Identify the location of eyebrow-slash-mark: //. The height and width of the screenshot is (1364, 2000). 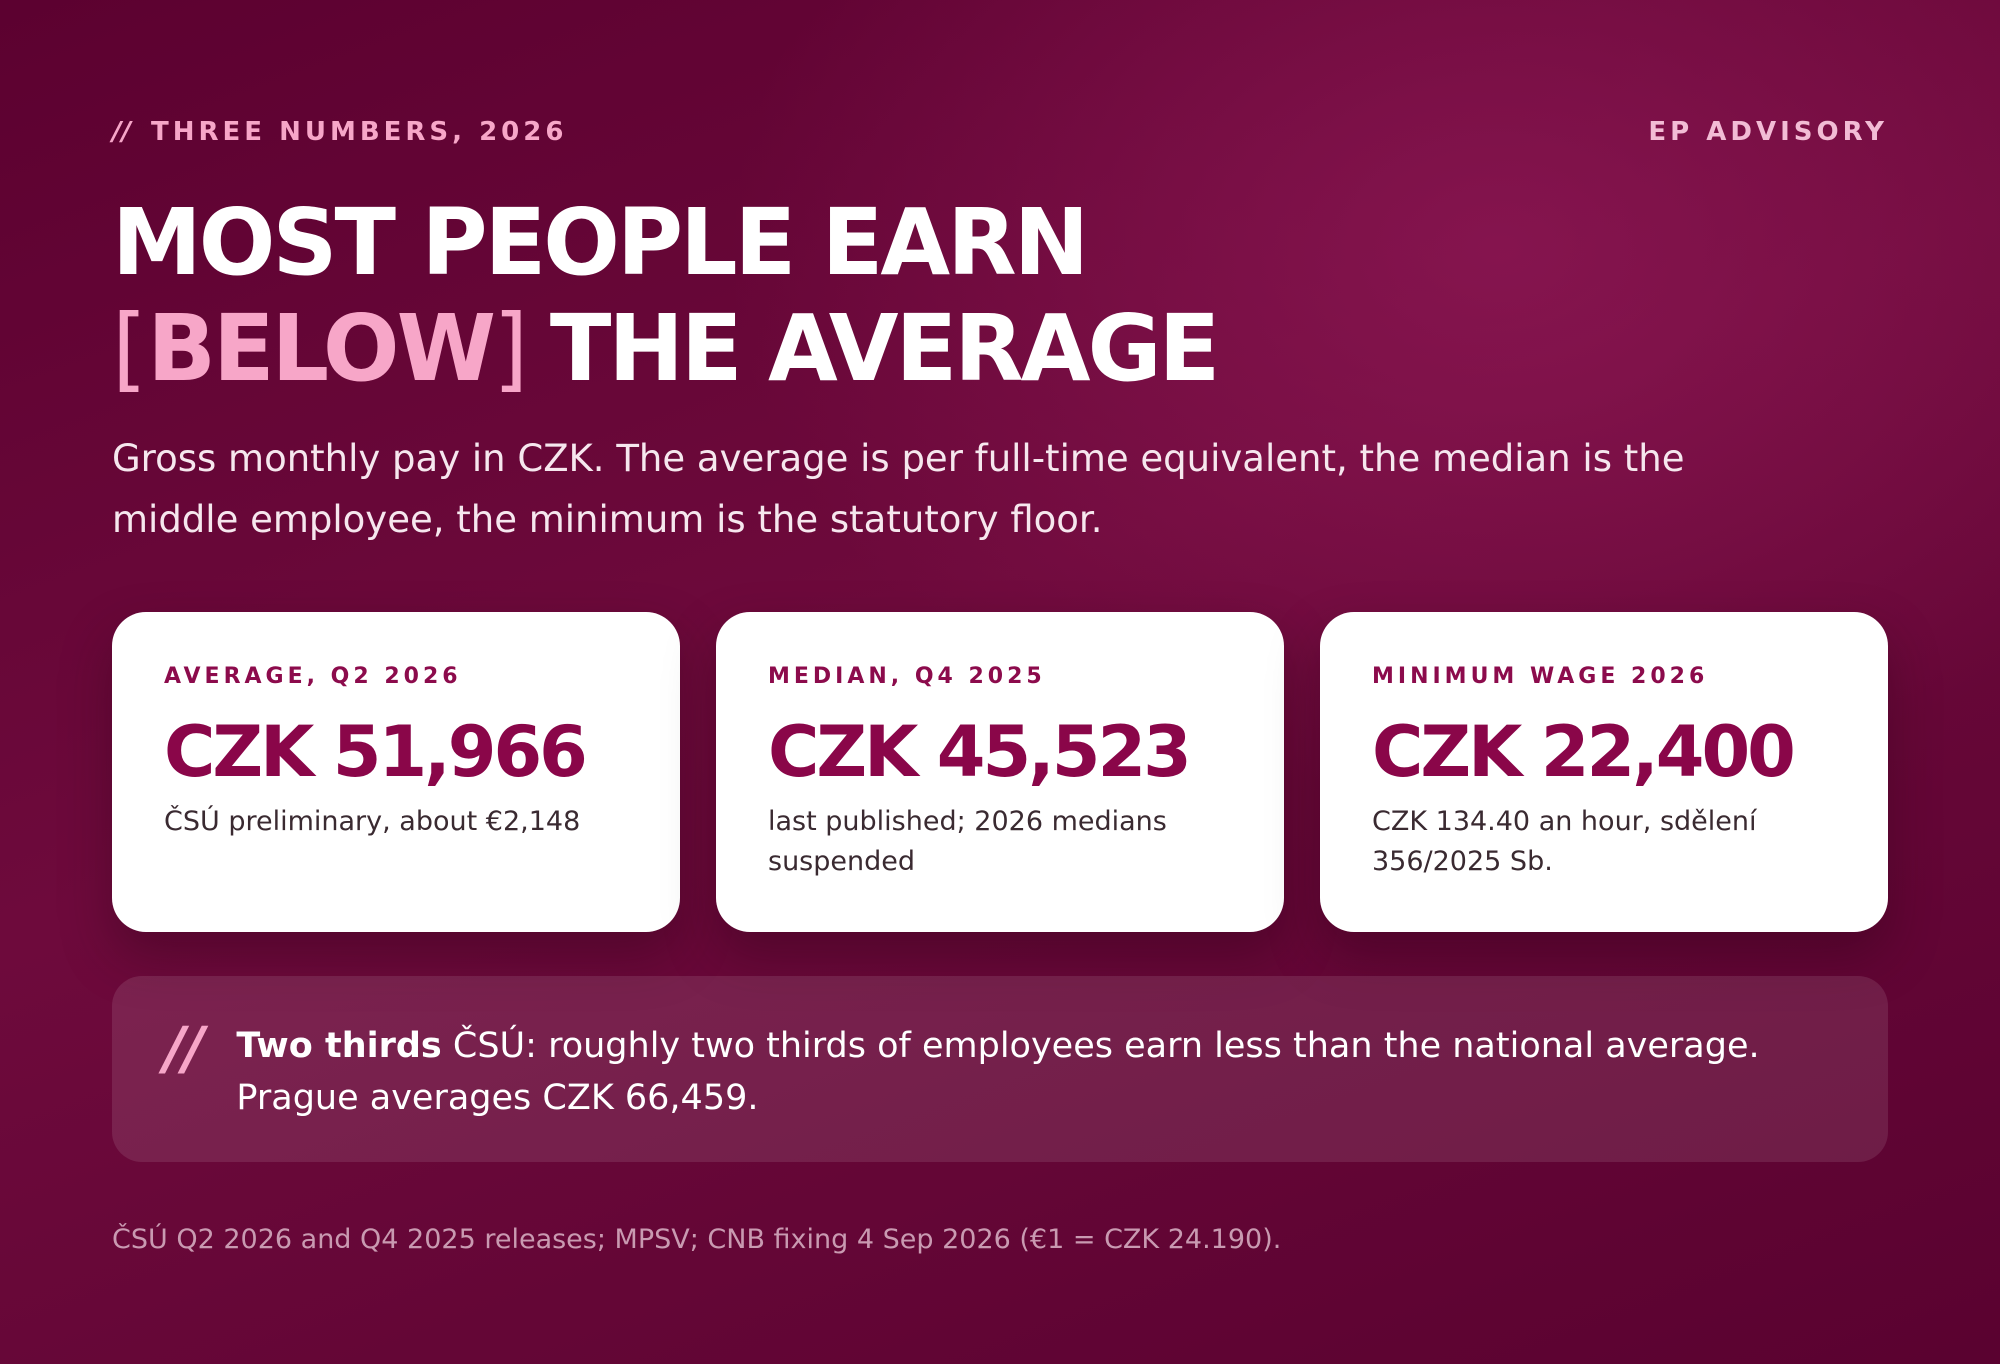
(121, 132).